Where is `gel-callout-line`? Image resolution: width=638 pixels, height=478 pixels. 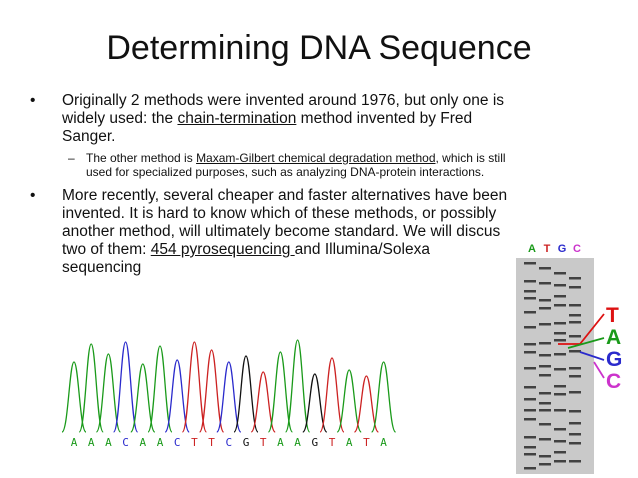
gel-callout-line is located at coordinates (599, 370).